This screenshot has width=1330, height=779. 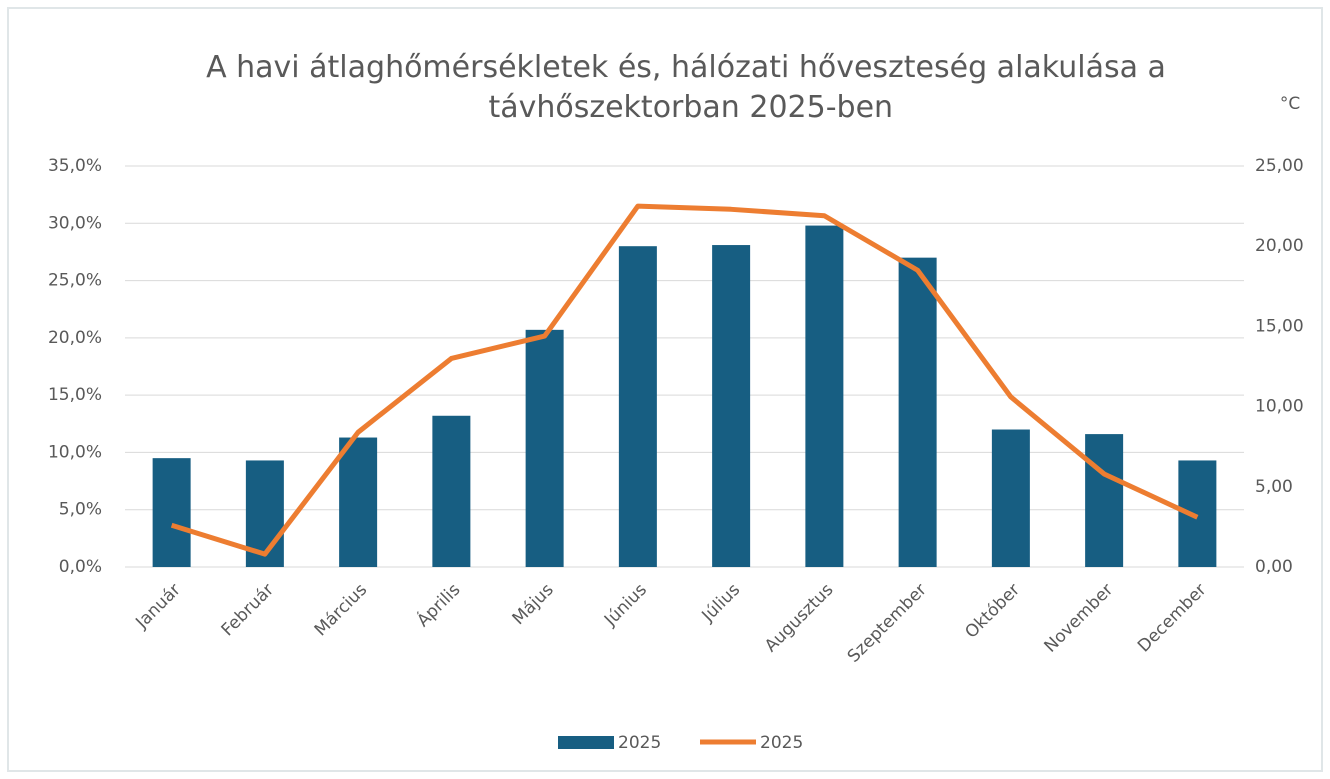 I want to click on y2-tick-label: 20,00, so click(x=1279, y=246).